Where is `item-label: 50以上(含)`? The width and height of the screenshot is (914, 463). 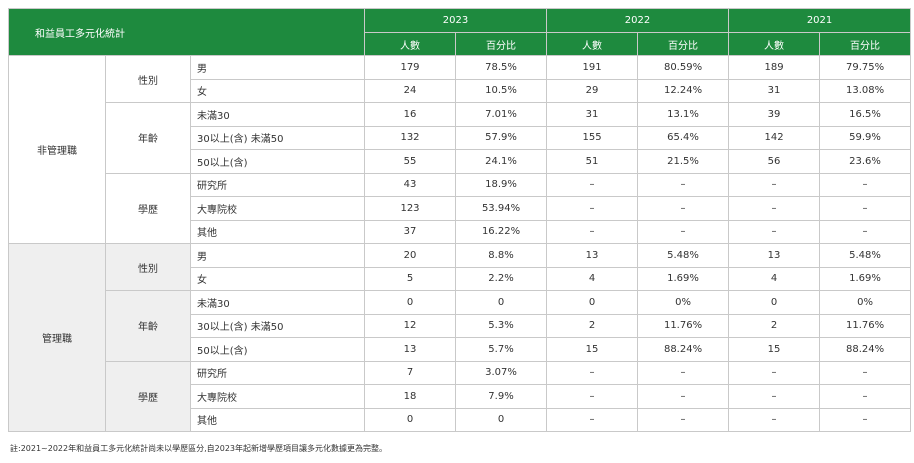 item-label: 50以上(含) is located at coordinates (277, 349).